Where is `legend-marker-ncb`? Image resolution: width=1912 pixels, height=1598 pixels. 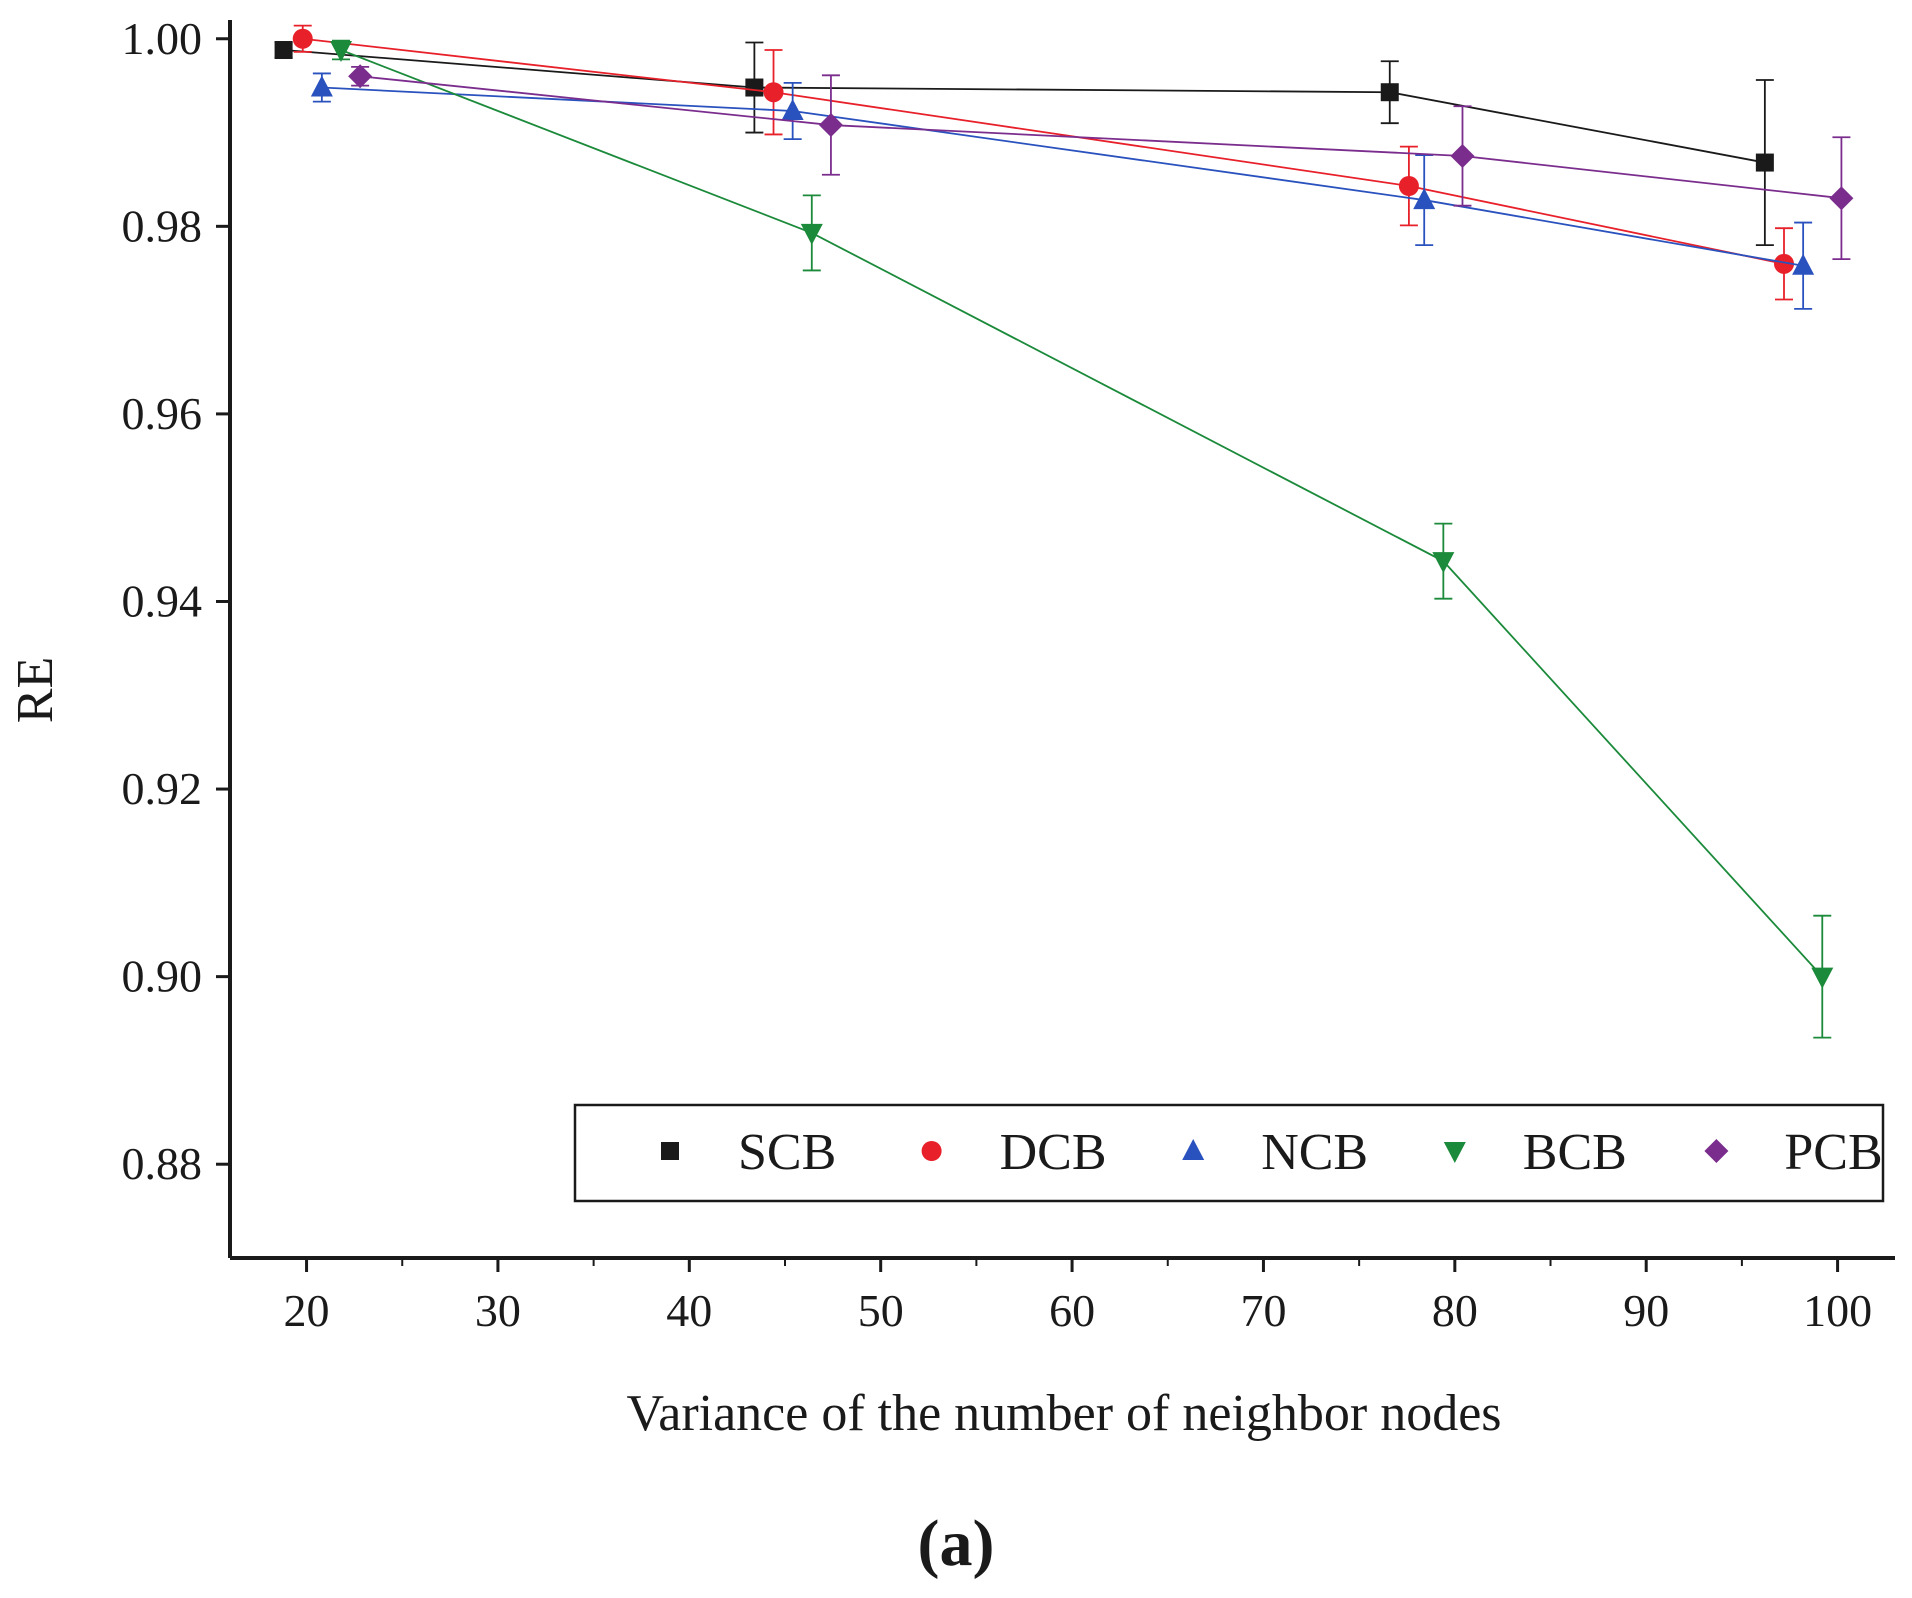
legend-marker-ncb is located at coordinates (1193, 1149).